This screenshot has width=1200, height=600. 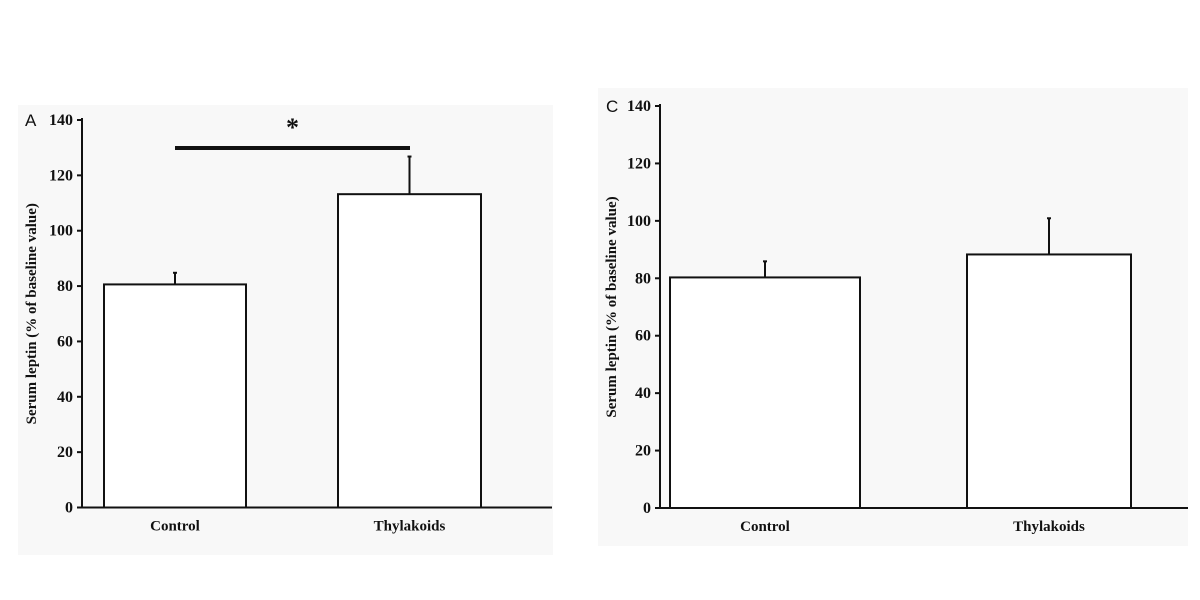 I want to click on panel-label: C, so click(x=612, y=106).